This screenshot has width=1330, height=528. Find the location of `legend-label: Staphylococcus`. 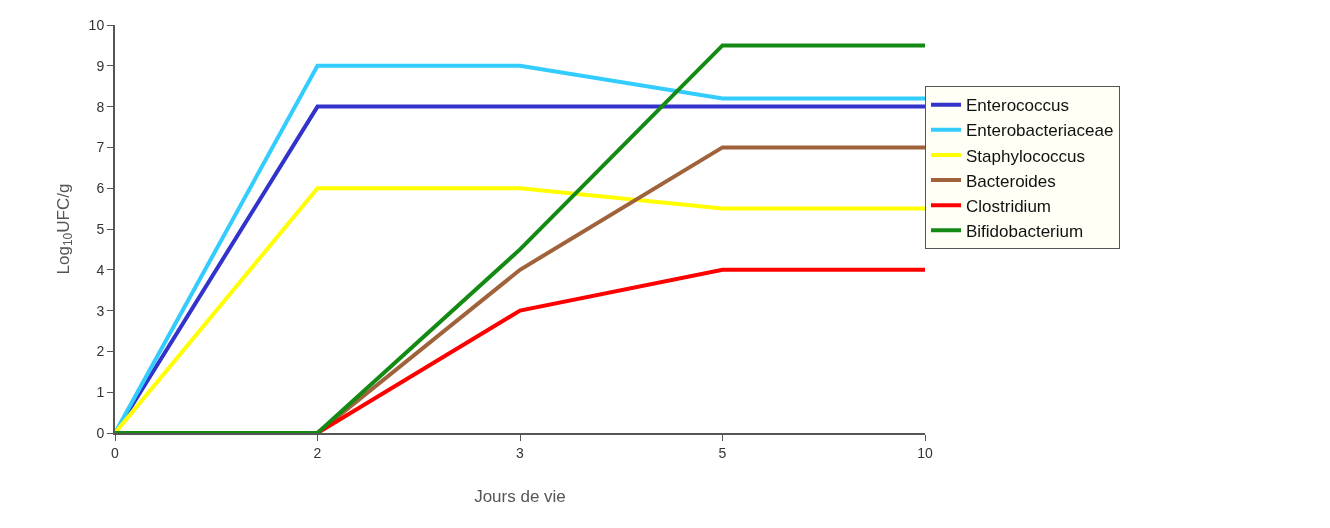

legend-label: Staphylococcus is located at coordinates (1026, 156).